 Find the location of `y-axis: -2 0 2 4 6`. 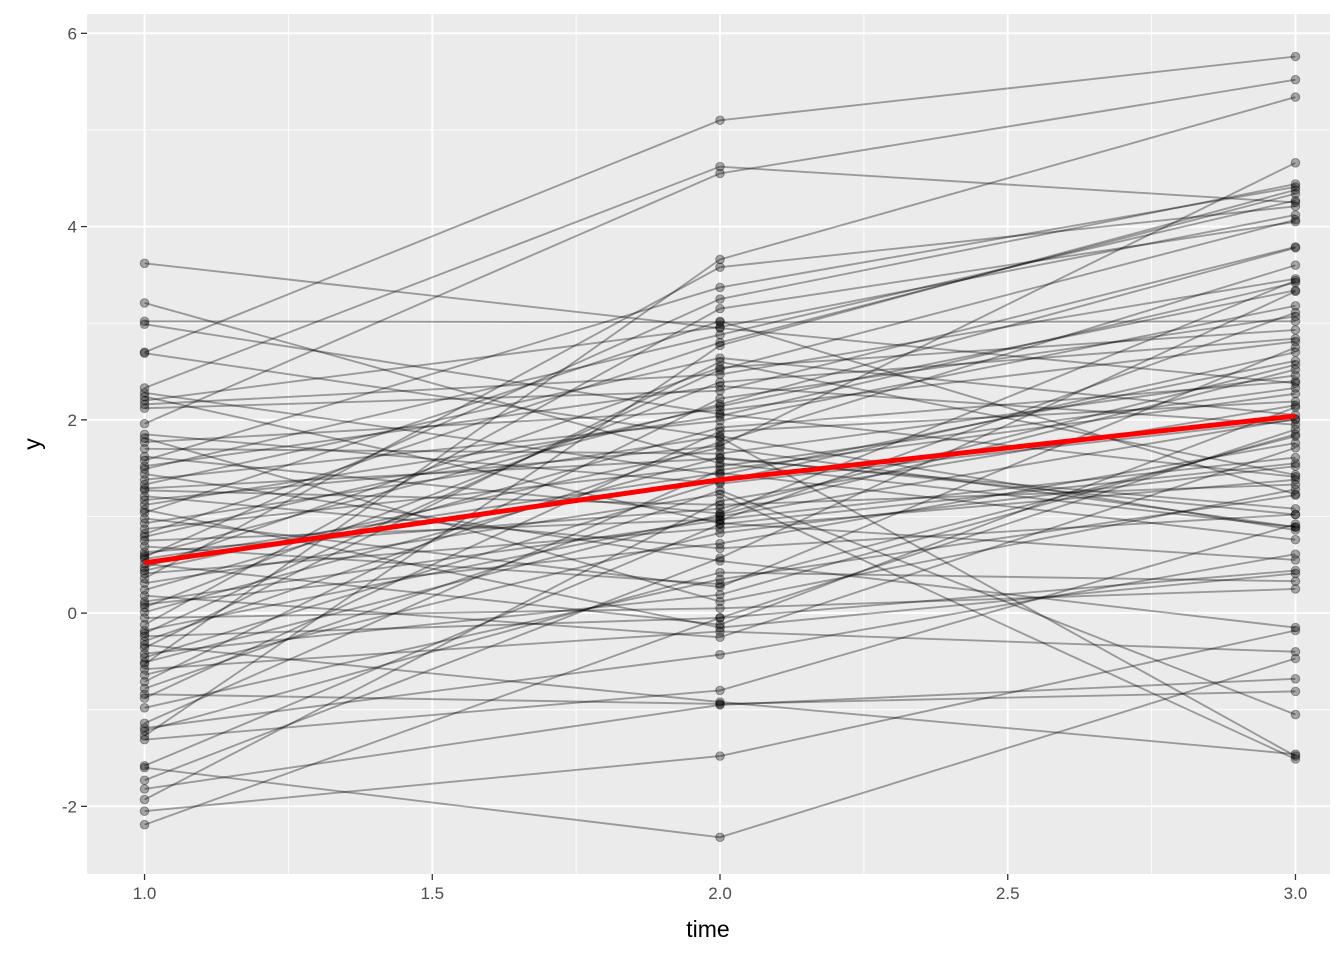

y-axis: -2 0 2 4 6 is located at coordinates (74, 420).